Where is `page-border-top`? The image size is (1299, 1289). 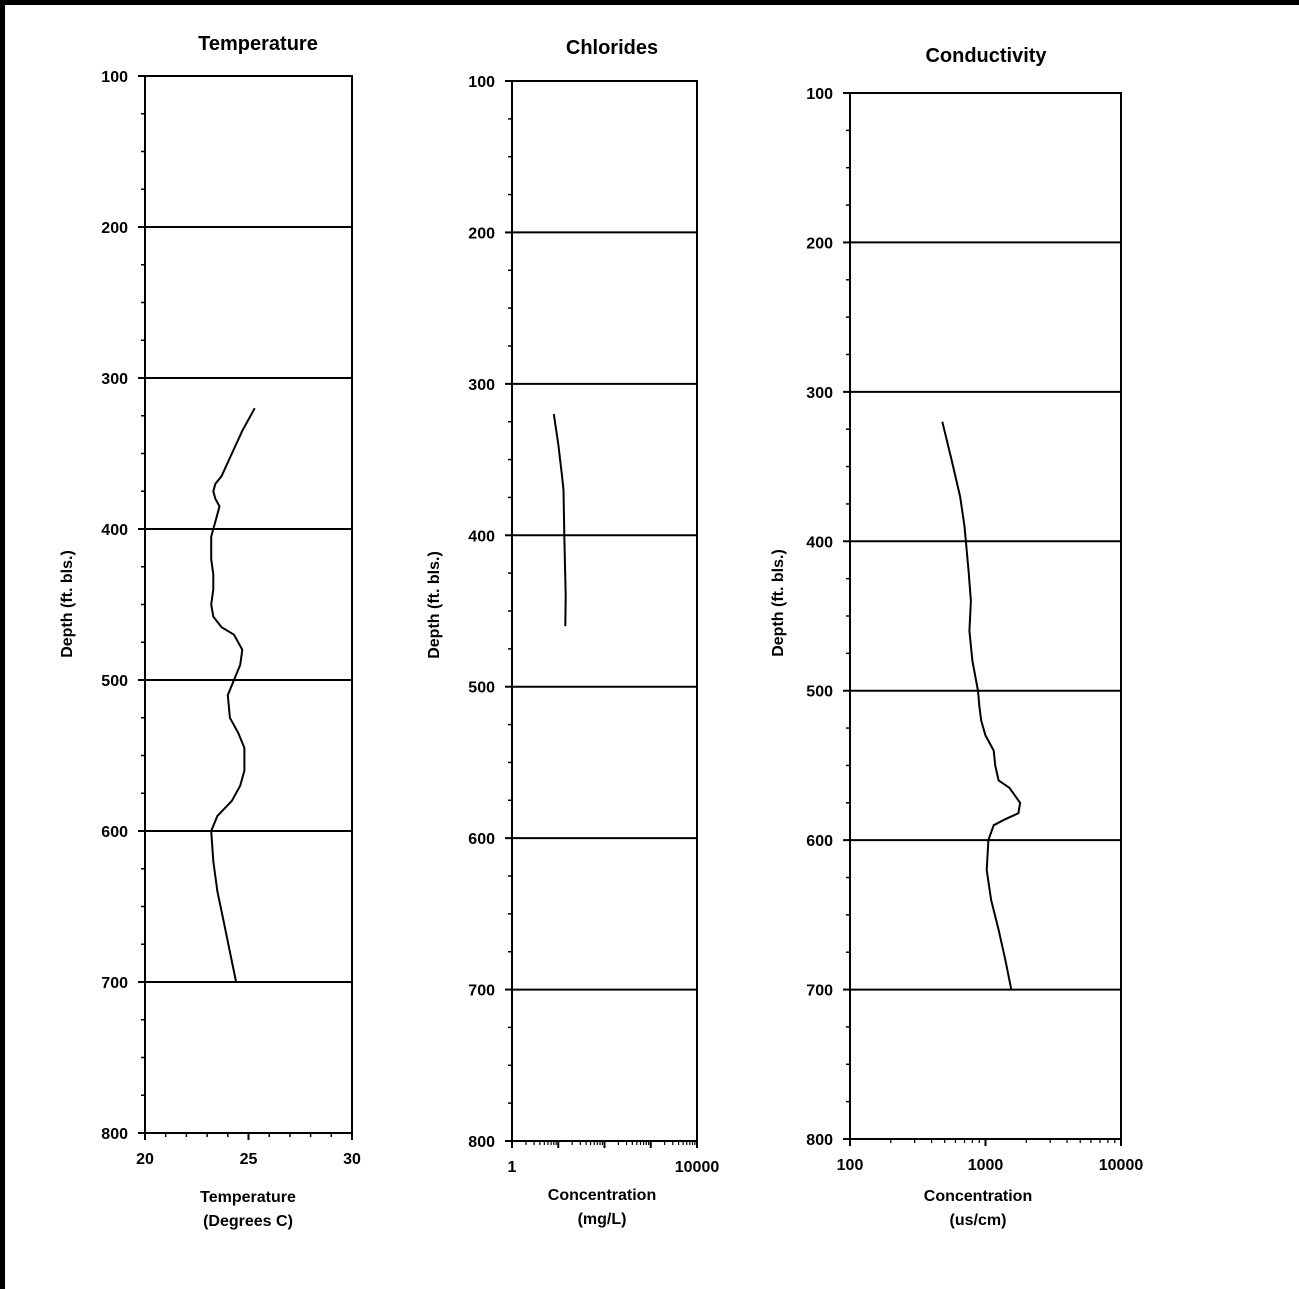
page-border-top is located at coordinates (649, 2).